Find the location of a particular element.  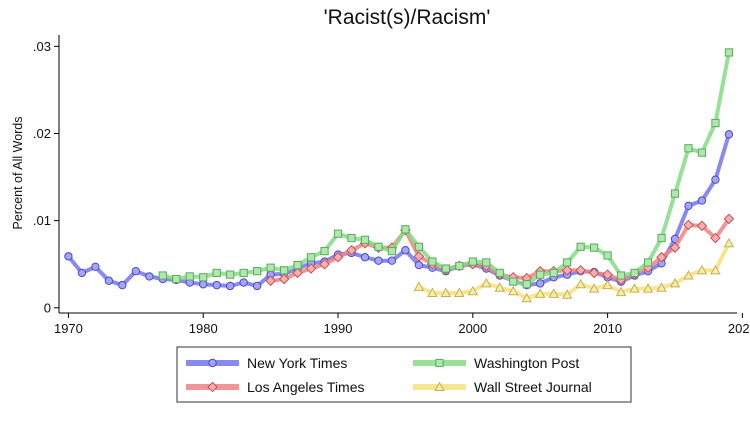

y-tick-label: .01 is located at coordinates (42, 220).